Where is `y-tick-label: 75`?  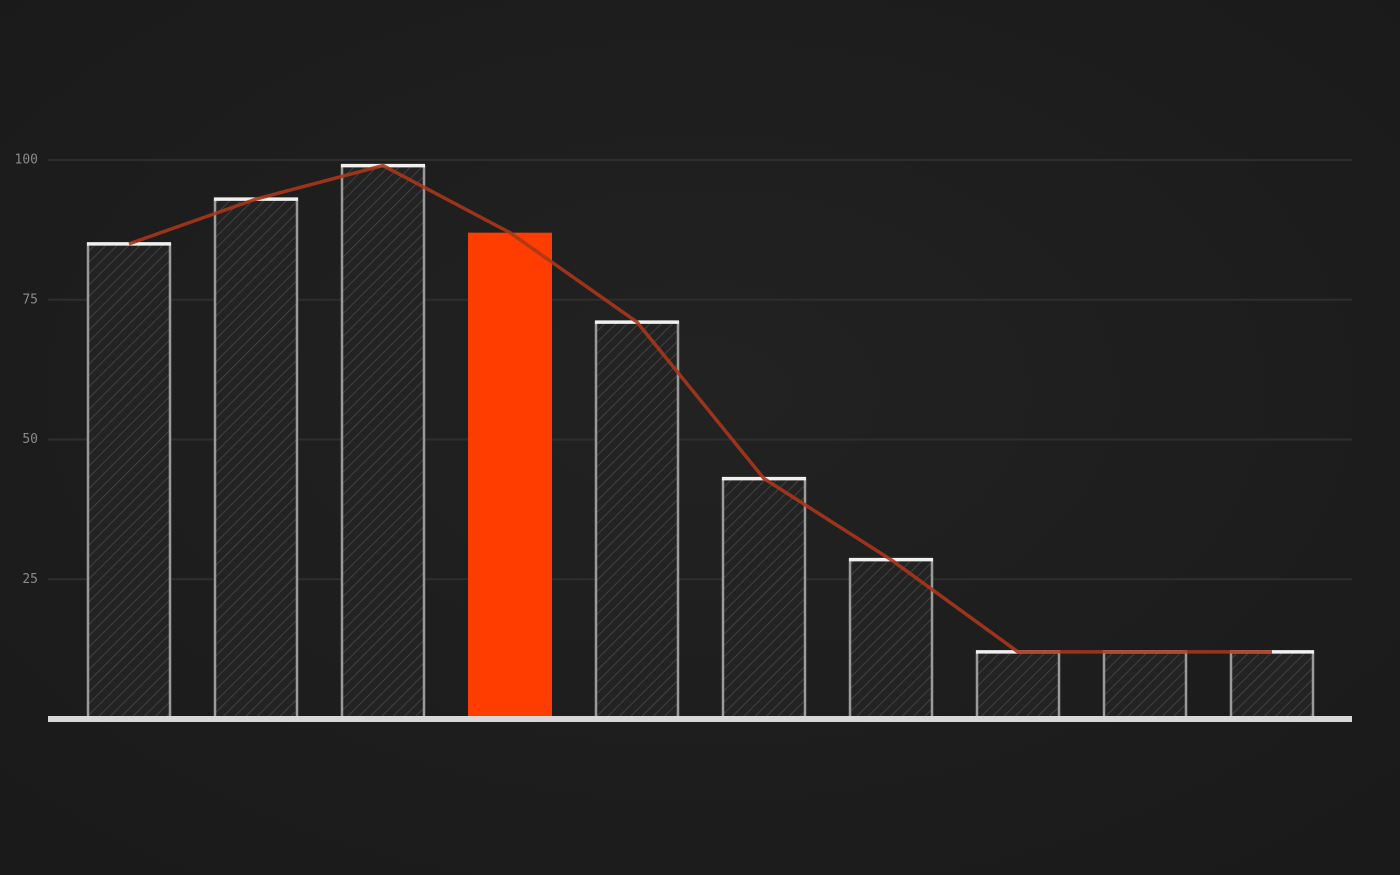
y-tick-label: 75 is located at coordinates (30, 299).